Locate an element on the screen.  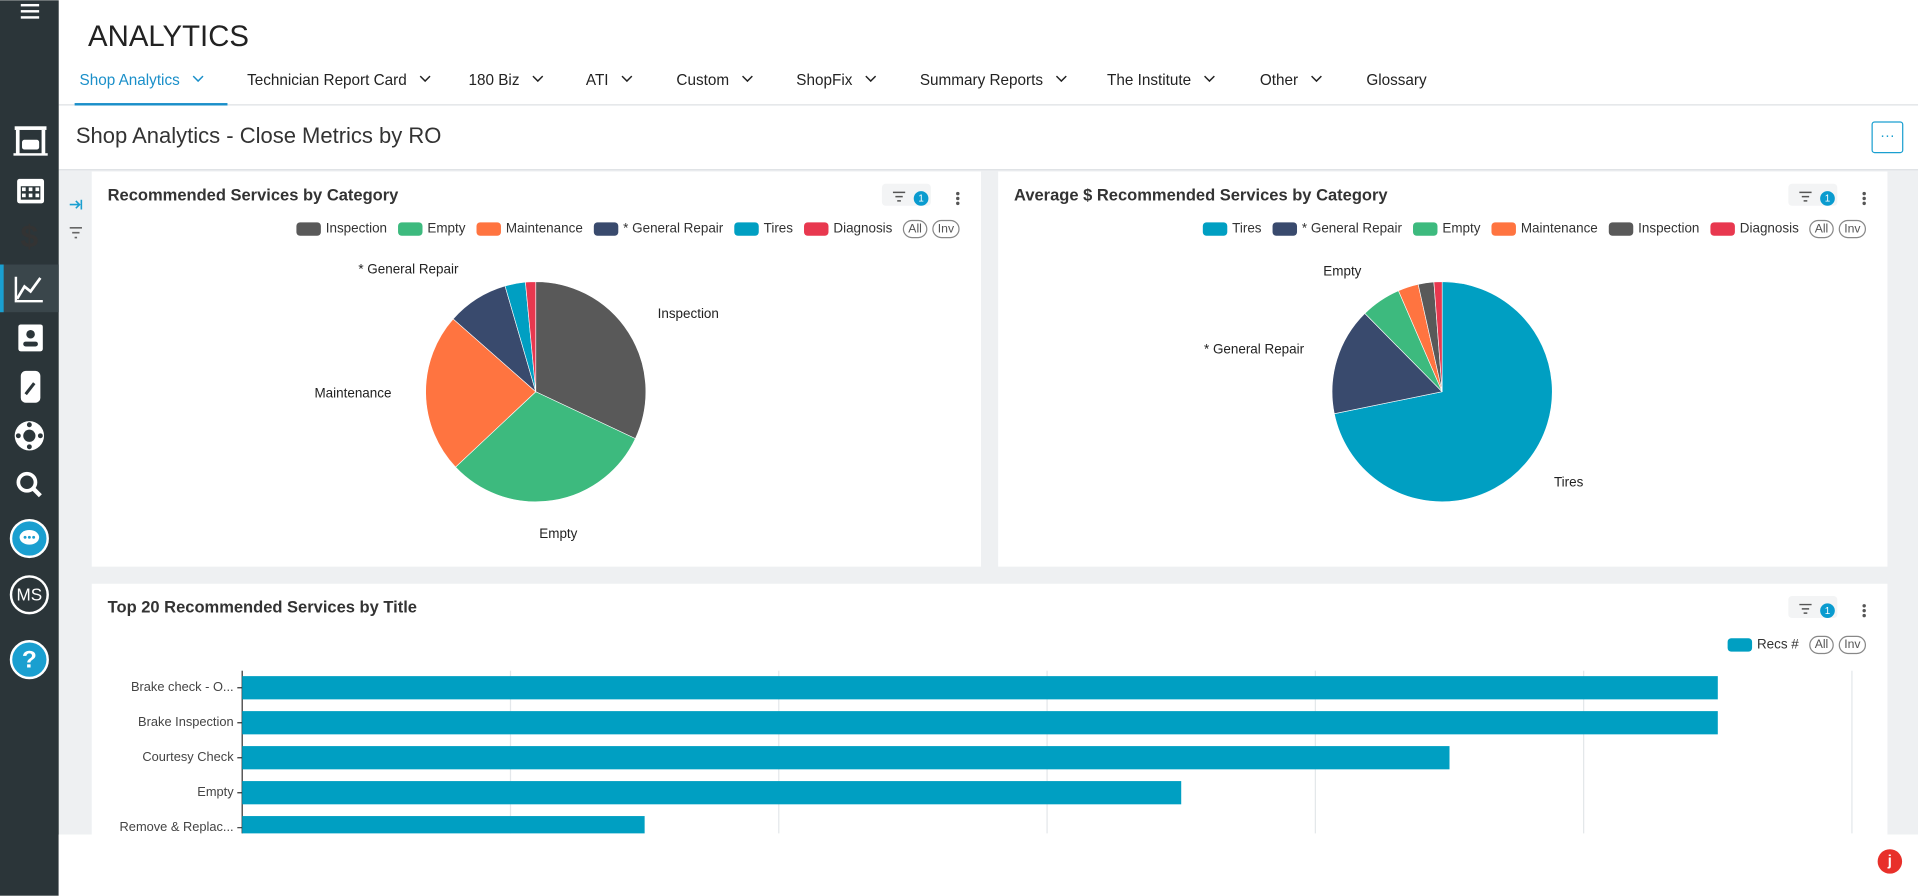
chart-title: Top 20 Recommended Services by Title is located at coordinates (262, 608).